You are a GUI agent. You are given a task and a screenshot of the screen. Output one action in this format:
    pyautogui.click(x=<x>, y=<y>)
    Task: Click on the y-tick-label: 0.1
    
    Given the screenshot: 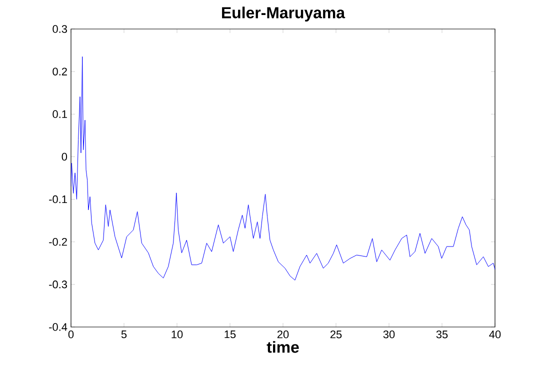 What is the action you would take?
    pyautogui.click(x=59, y=114)
    